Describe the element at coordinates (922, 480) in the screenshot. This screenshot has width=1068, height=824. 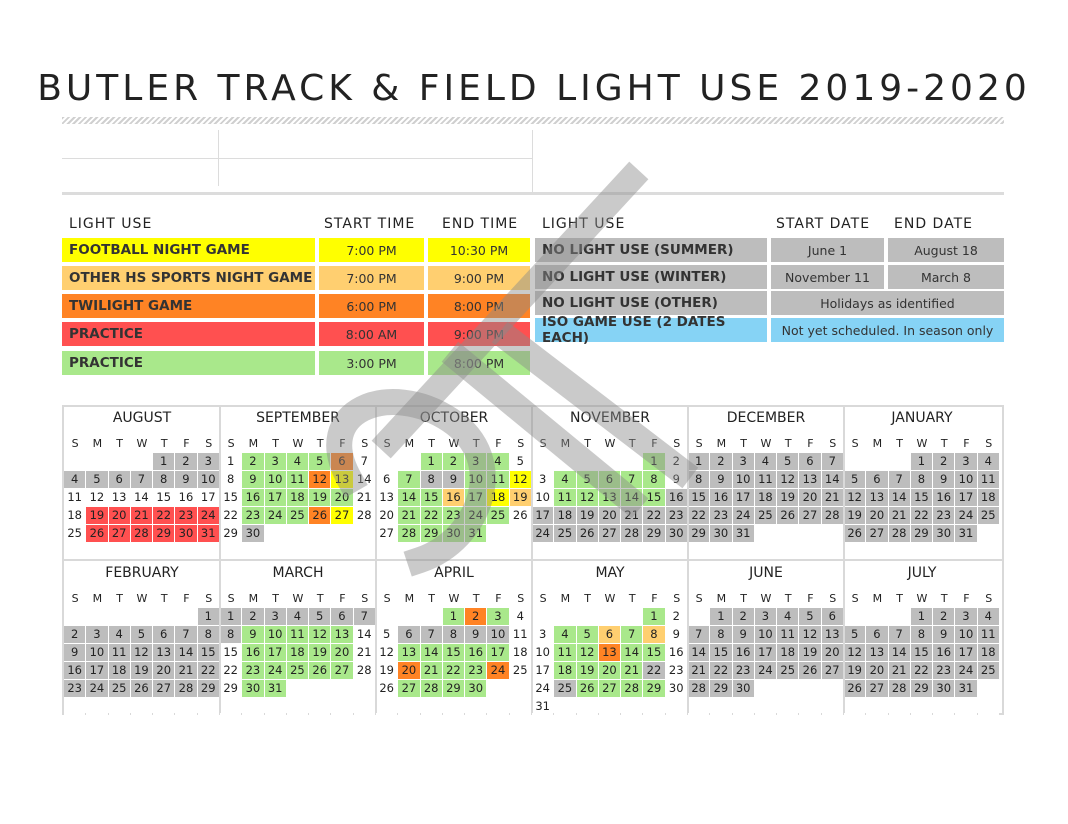
I see `week-row: 5 6 7 8 9 10 11` at that location.